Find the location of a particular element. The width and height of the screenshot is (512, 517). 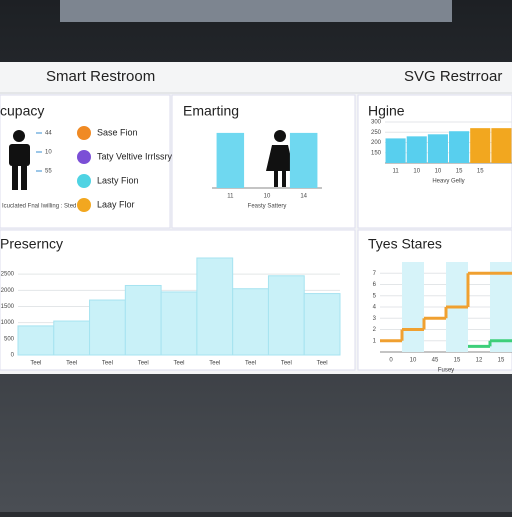

y-tick-label: 150 is located at coordinates (376, 153).